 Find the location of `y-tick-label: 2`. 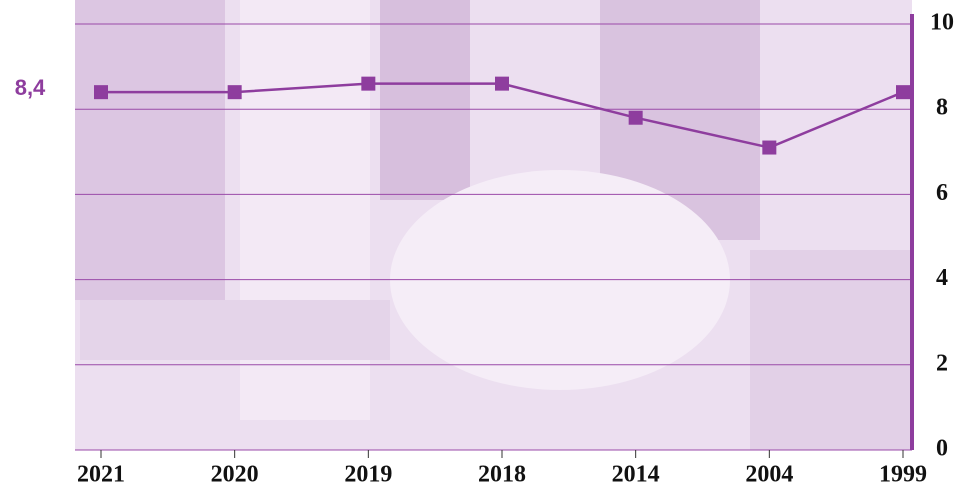

y-tick-label: 2 is located at coordinates (942, 363).